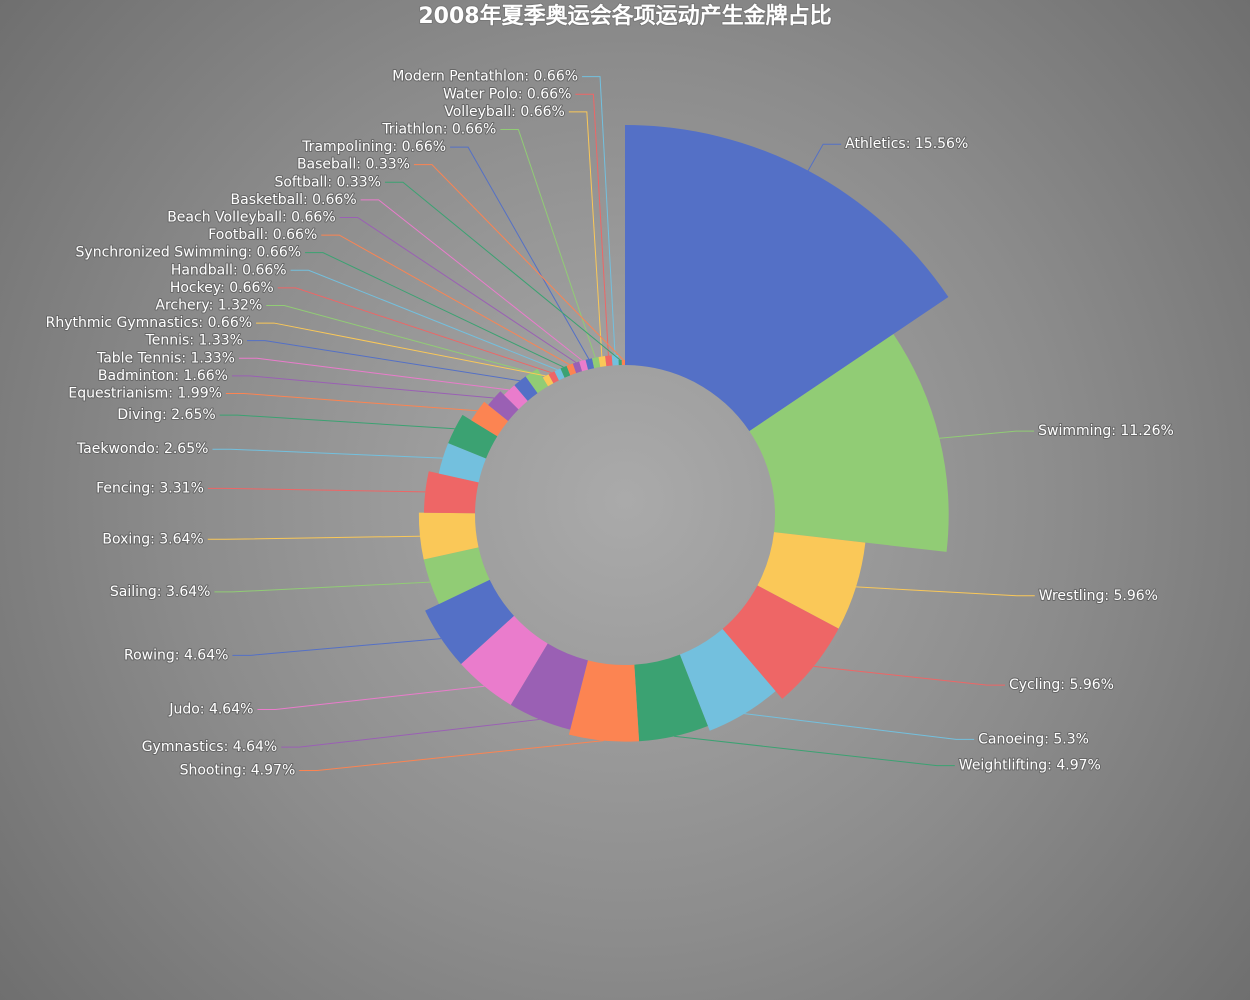 Image resolution: width=1250 pixels, height=1000 pixels. I want to click on data-label: Trampolining: 0.66%, so click(373, 147).